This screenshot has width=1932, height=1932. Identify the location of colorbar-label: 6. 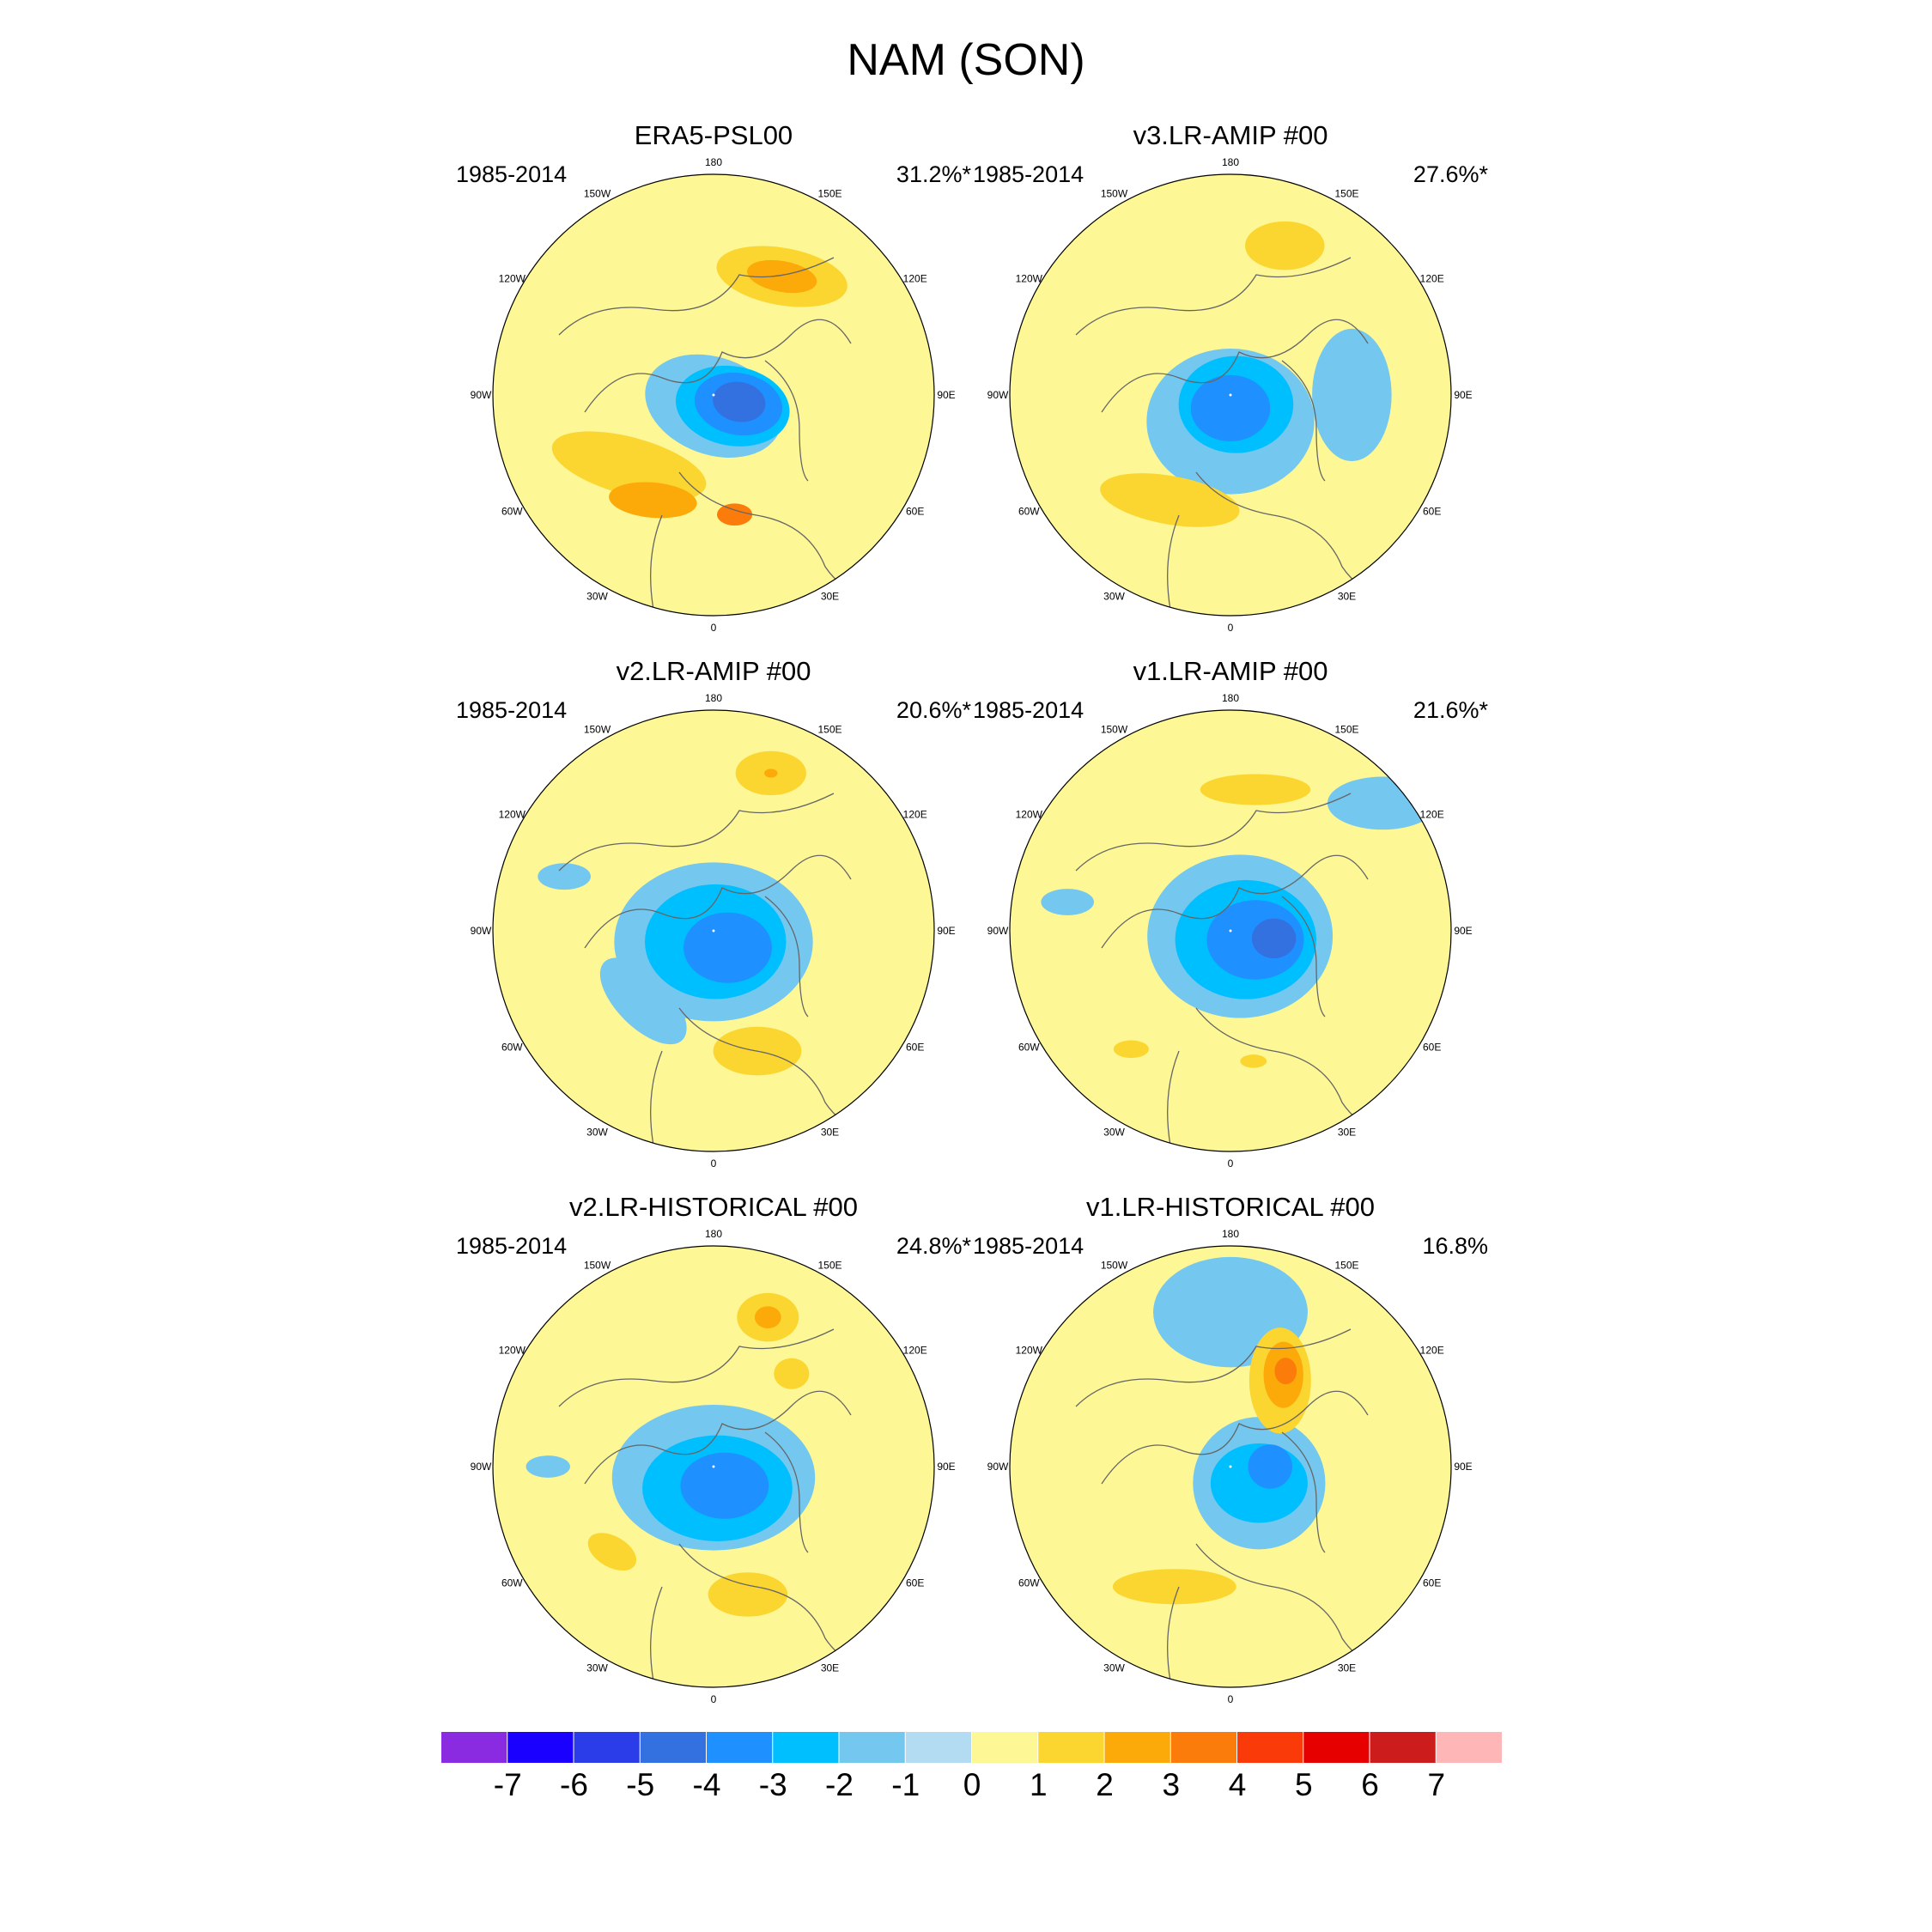
(1370, 1784).